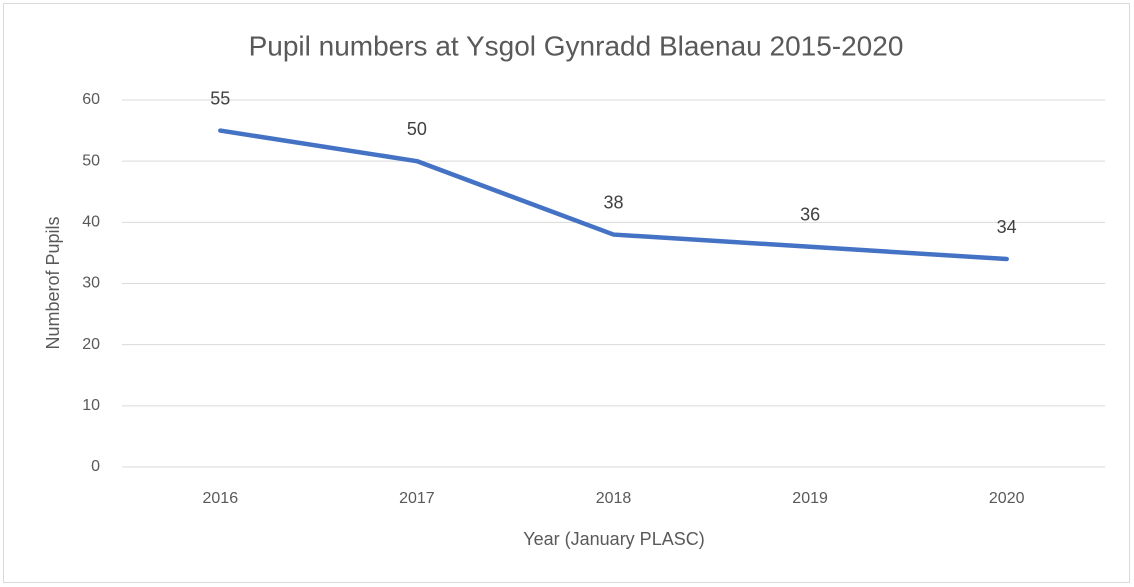 Image resolution: width=1134 pixels, height=587 pixels. What do you see at coordinates (1007, 227) in the screenshot?
I see `data-label: 34` at bounding box center [1007, 227].